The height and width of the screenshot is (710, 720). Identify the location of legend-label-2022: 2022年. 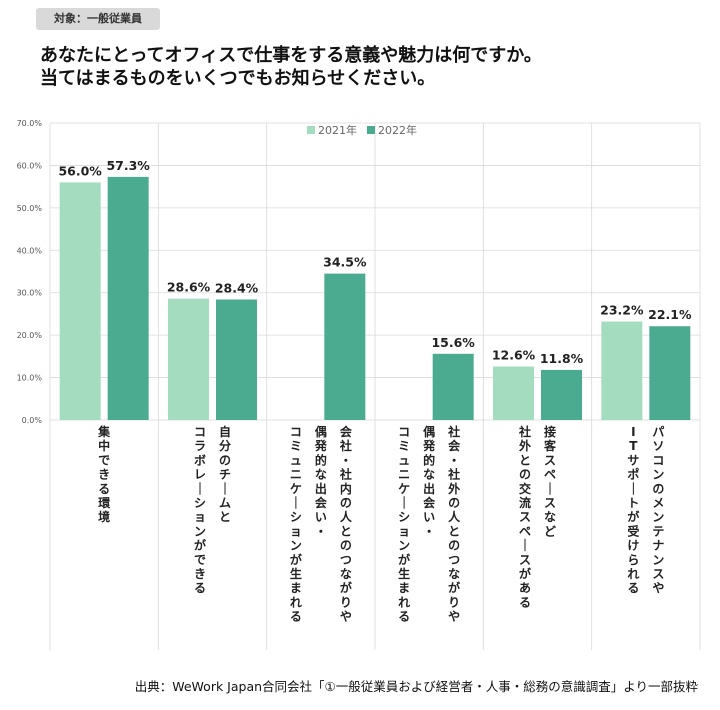
(397, 130).